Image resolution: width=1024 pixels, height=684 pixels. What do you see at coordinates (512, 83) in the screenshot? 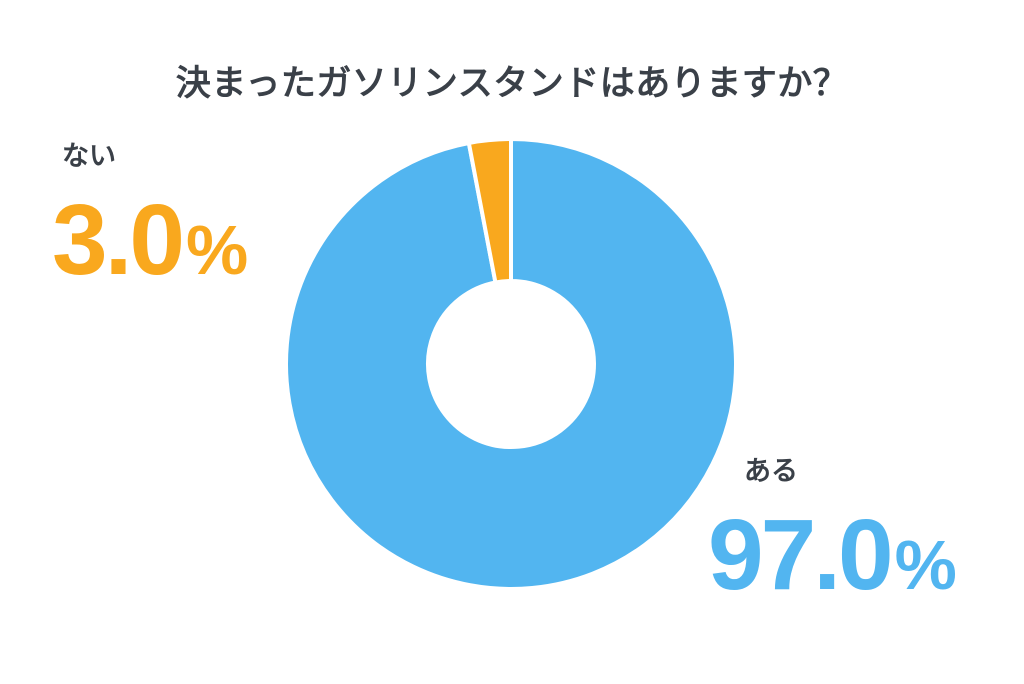
I see `chart-title: 決まったガソリンスタンドはありますか？` at bounding box center [512, 83].